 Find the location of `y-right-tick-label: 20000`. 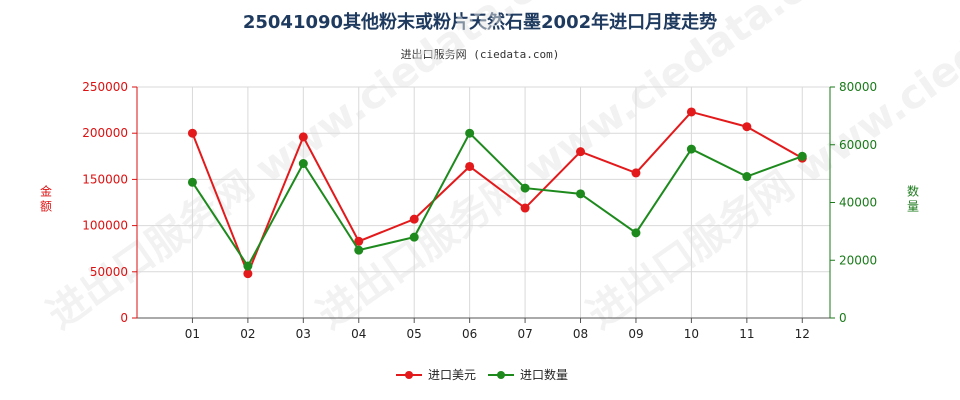

y-right-tick-label: 20000 is located at coordinates (858, 260).